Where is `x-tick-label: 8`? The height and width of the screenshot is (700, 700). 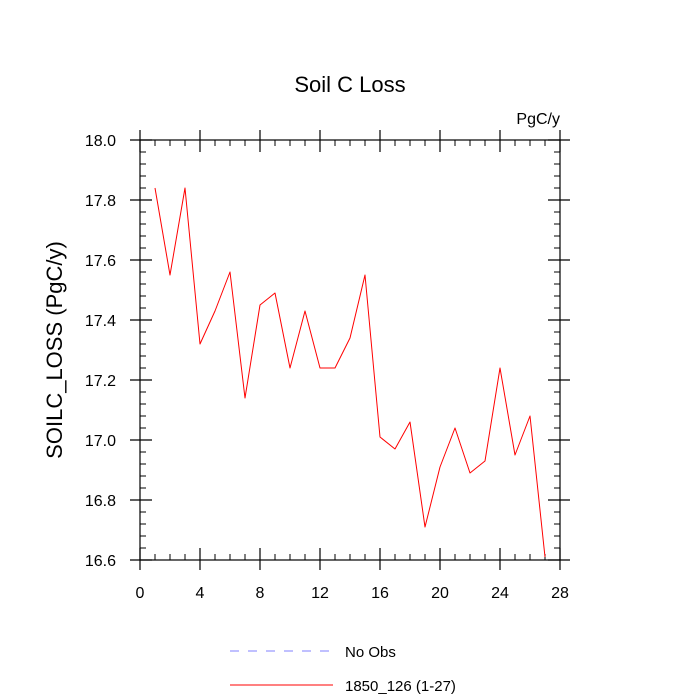 x-tick-label: 8 is located at coordinates (260, 593).